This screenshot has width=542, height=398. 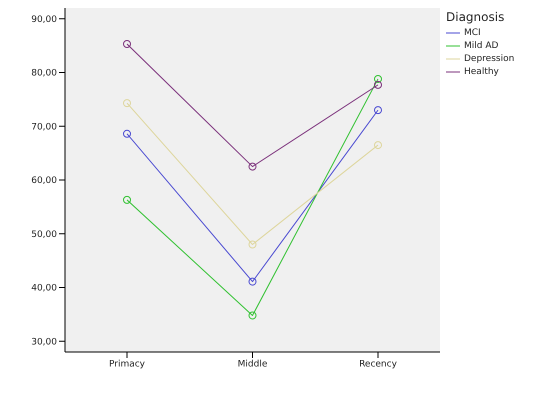 What do you see at coordinates (44, 235) in the screenshot?
I see `y-tick-label: 50,00` at bounding box center [44, 235].